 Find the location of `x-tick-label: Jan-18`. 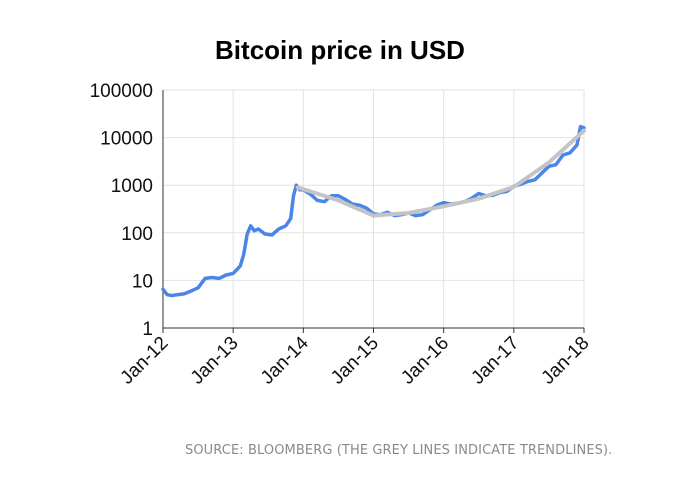

x-tick-label: Jan-18 is located at coordinates (566, 361).